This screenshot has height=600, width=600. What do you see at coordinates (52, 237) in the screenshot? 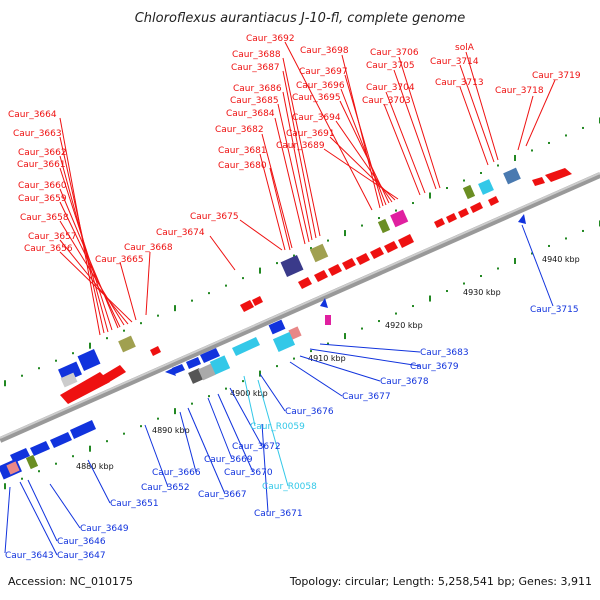
I see `gene-label: Caur_3657` at bounding box center [52, 237].